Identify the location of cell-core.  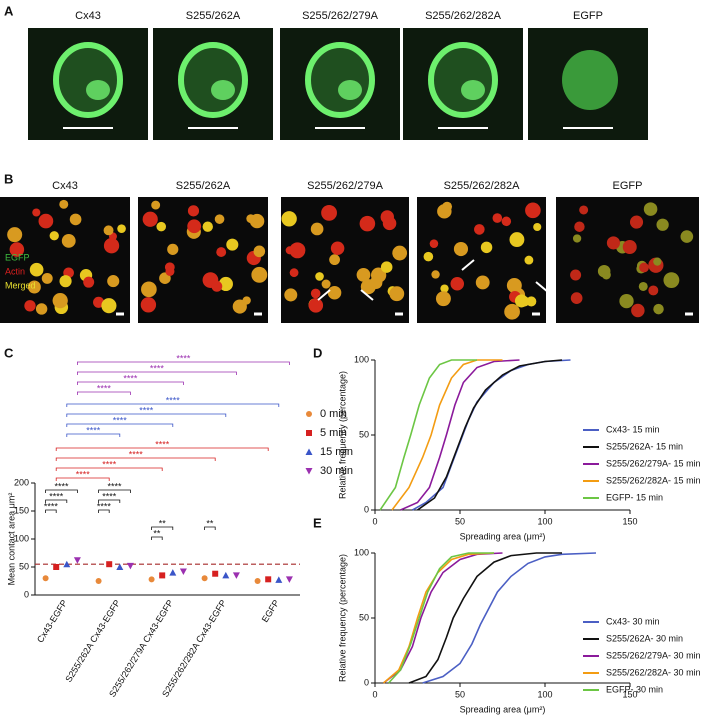
(350, 90).